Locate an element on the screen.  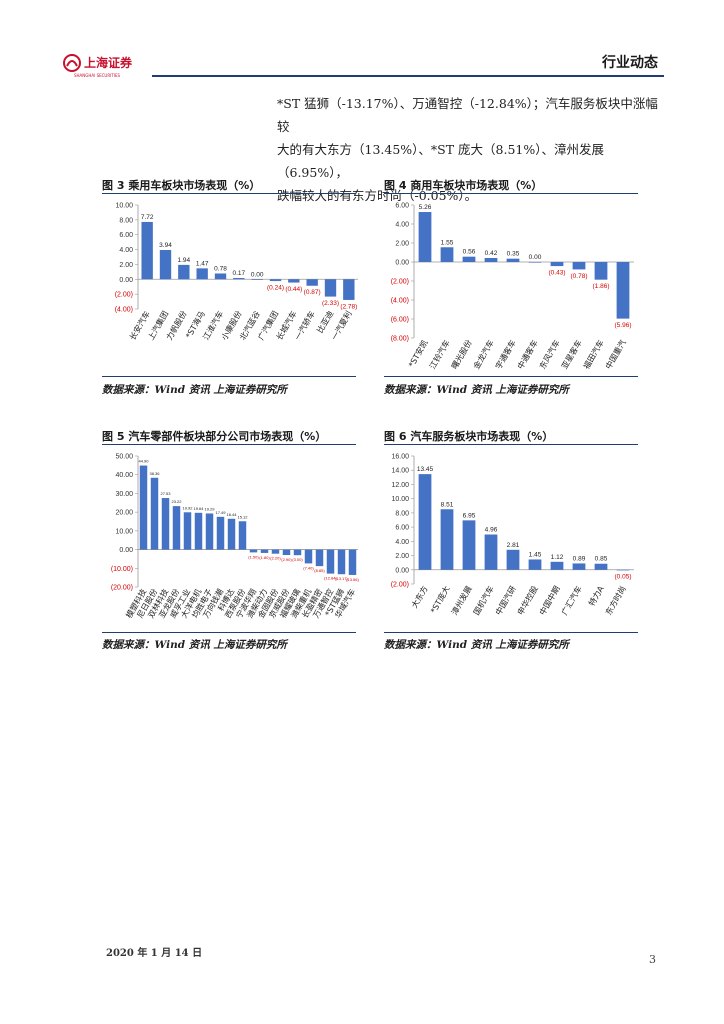
y-tick-label: (20.00) is located at coordinates (122, 588).